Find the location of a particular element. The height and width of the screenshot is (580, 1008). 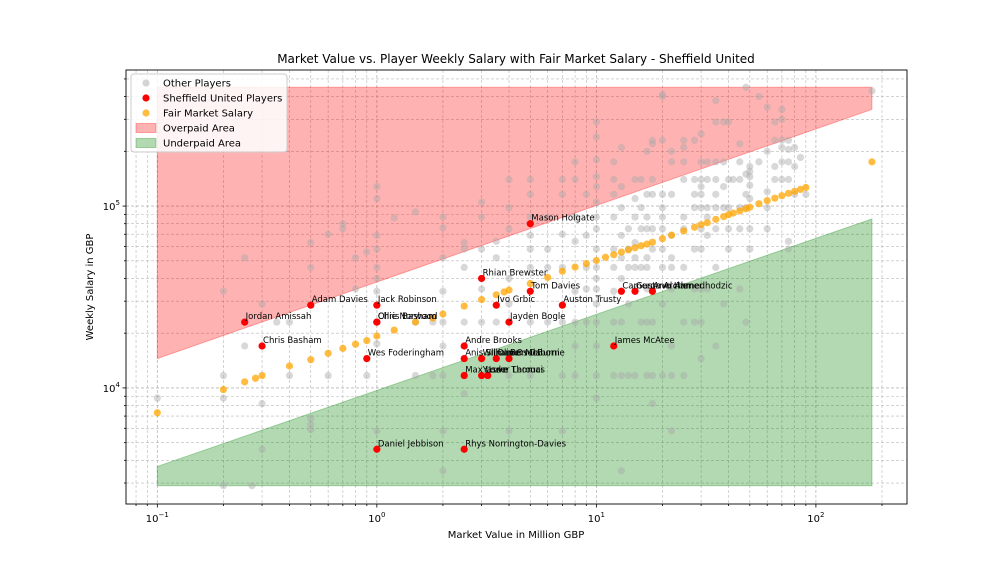

x-tick-label: 10² is located at coordinates (815, 518).